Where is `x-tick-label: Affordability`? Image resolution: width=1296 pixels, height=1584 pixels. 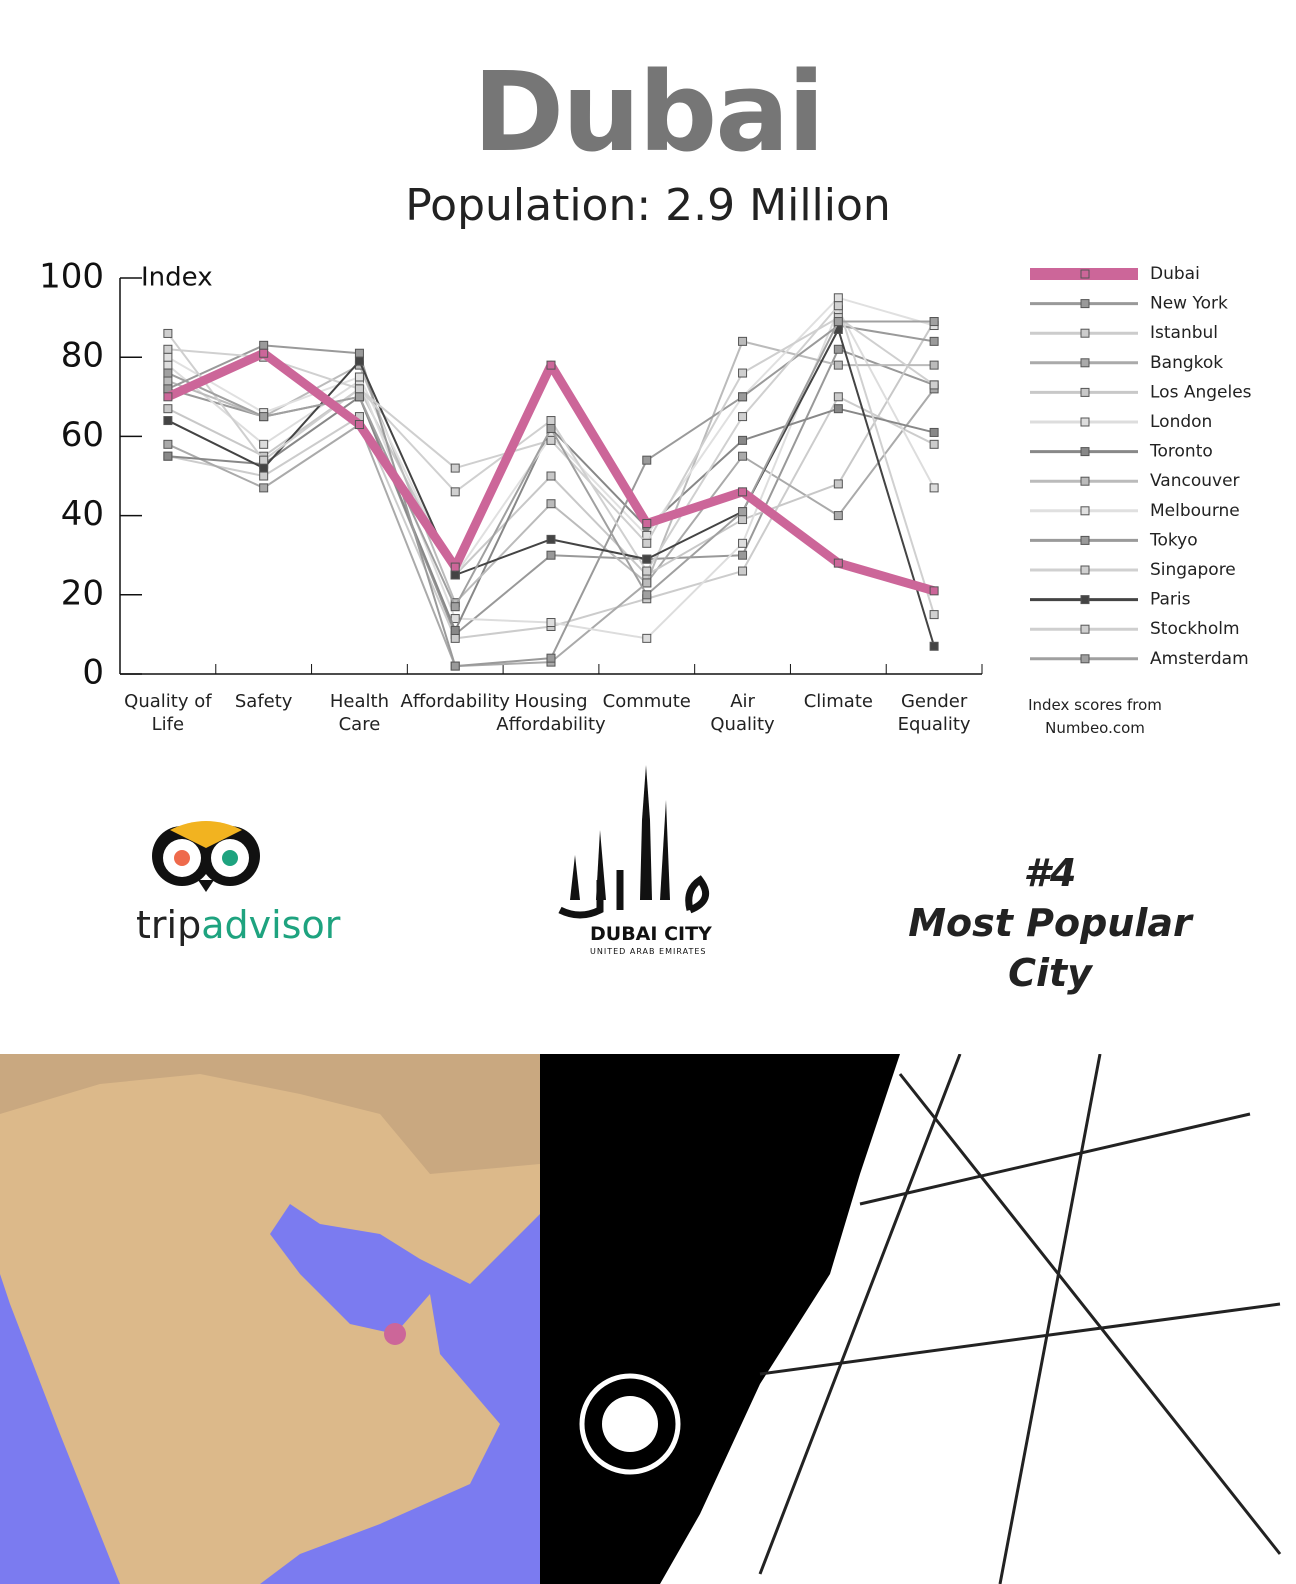 x-tick-label: Affordability is located at coordinates (455, 701).